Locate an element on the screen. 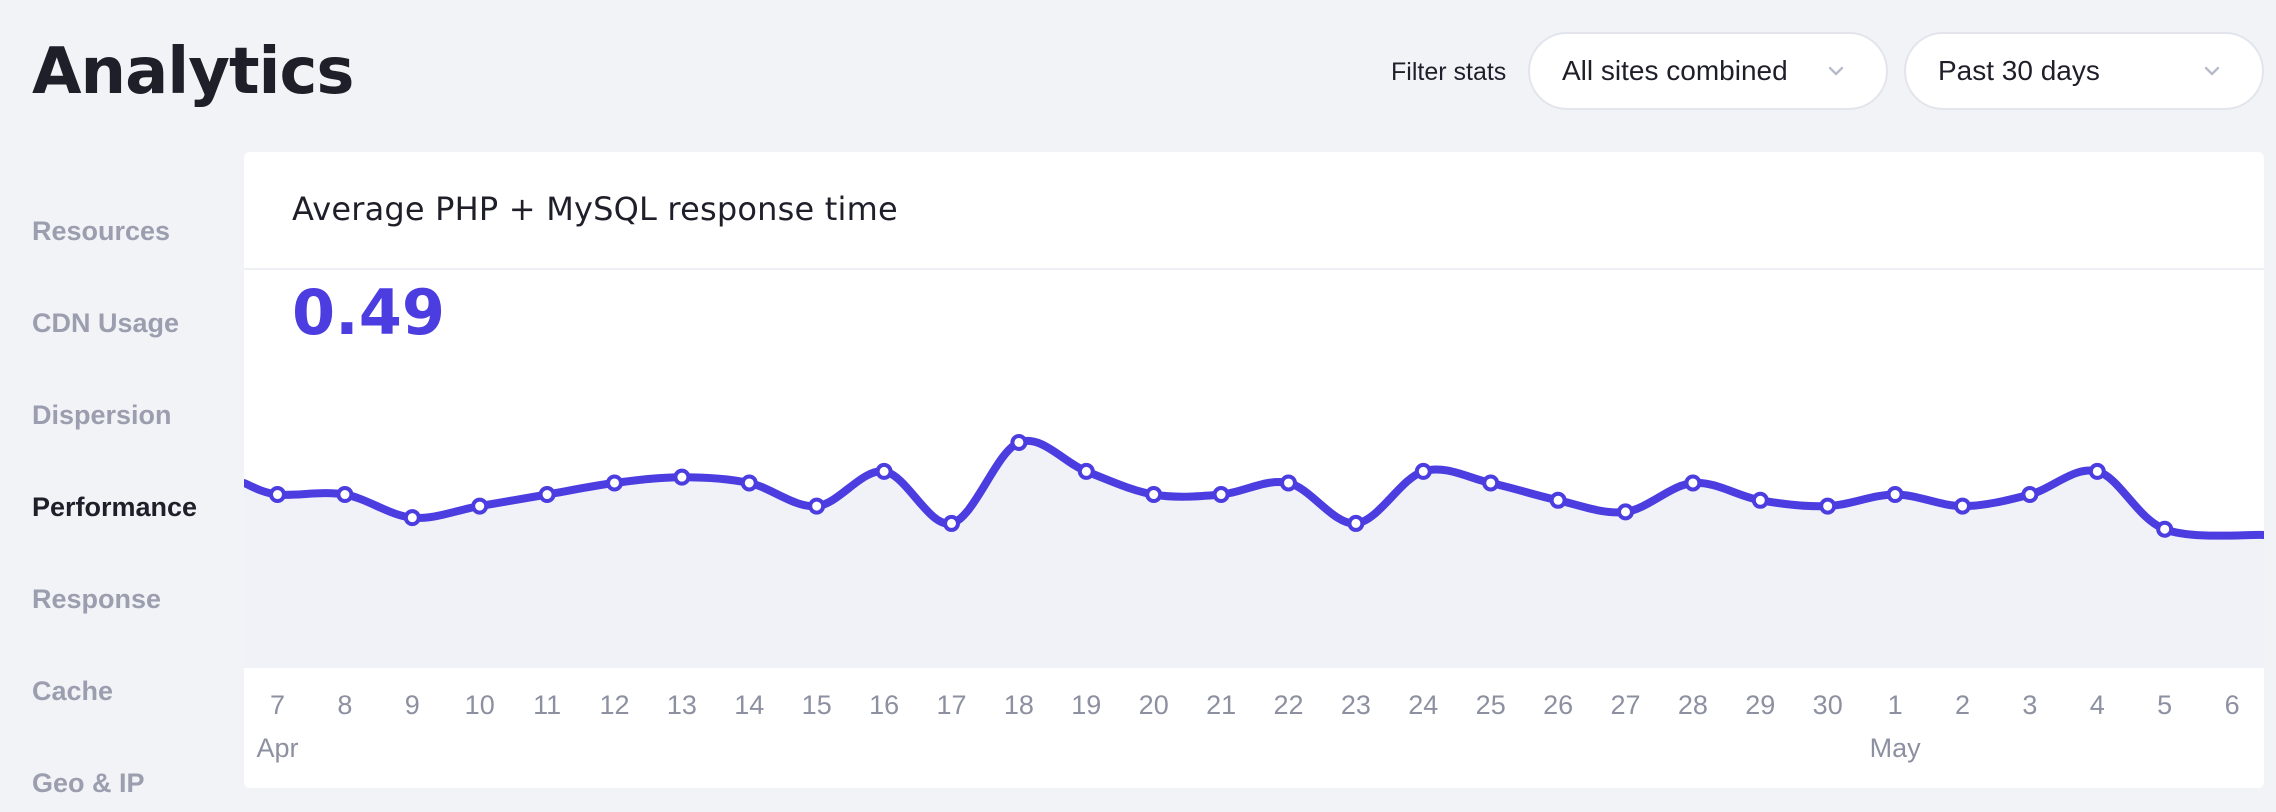  sidebar-item-cache: Cache is located at coordinates (73, 691).